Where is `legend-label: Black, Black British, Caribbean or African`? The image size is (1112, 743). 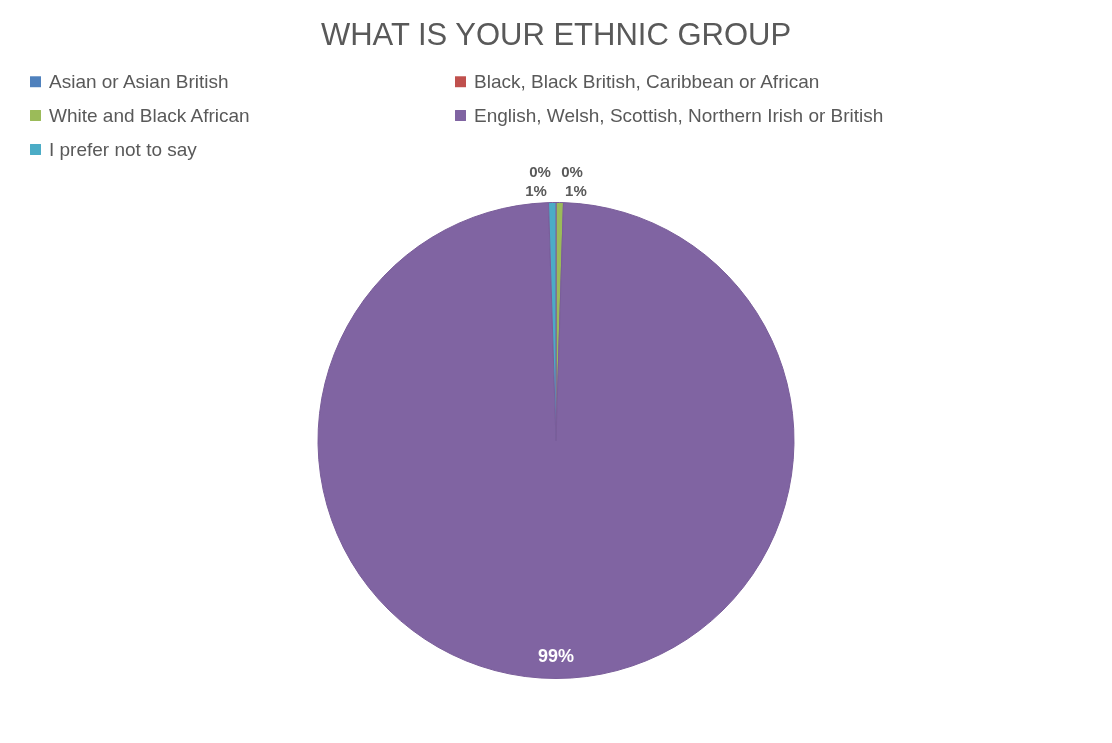 legend-label: Black, Black British, Caribbean or African is located at coordinates (647, 81).